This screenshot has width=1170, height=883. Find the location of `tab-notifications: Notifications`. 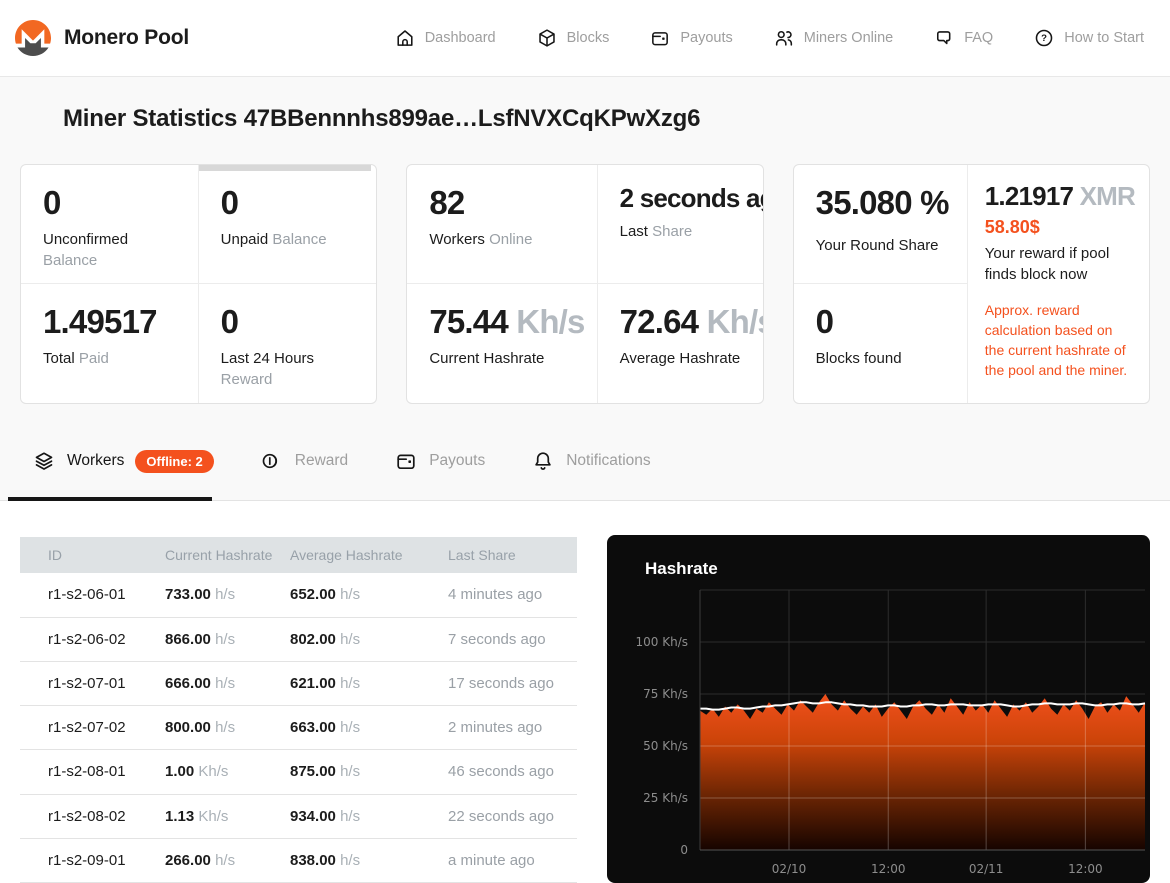

tab-notifications: Notifications is located at coordinates (591, 461).